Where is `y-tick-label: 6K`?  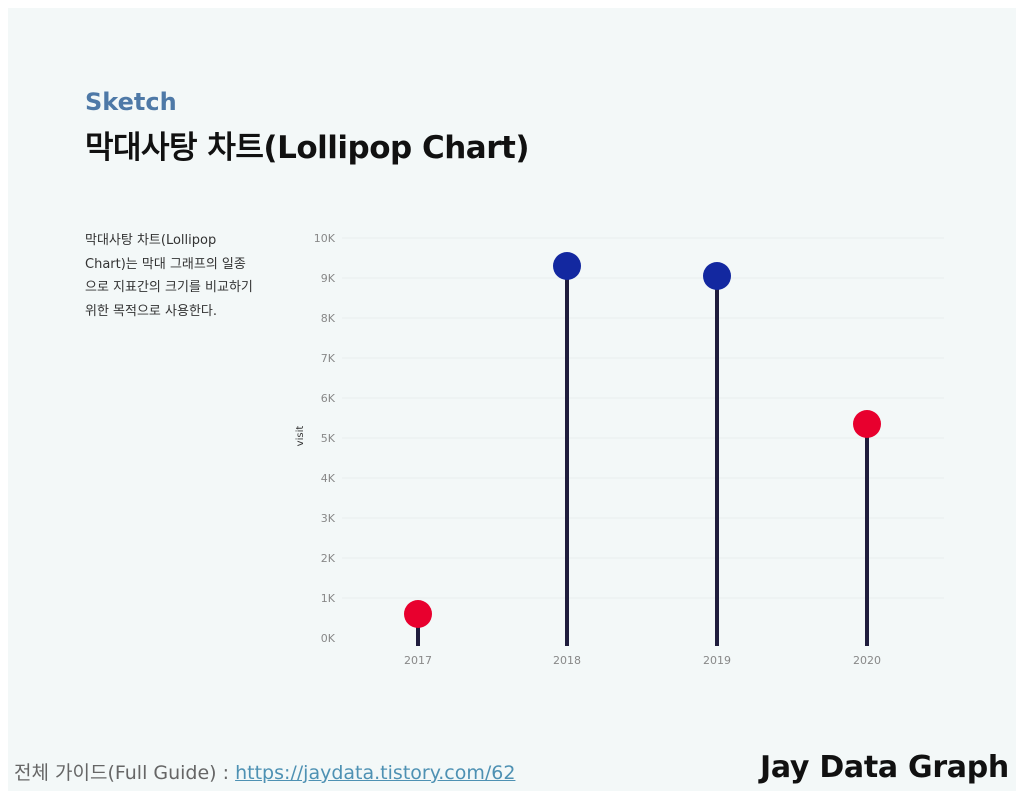 y-tick-label: 6K is located at coordinates (328, 398).